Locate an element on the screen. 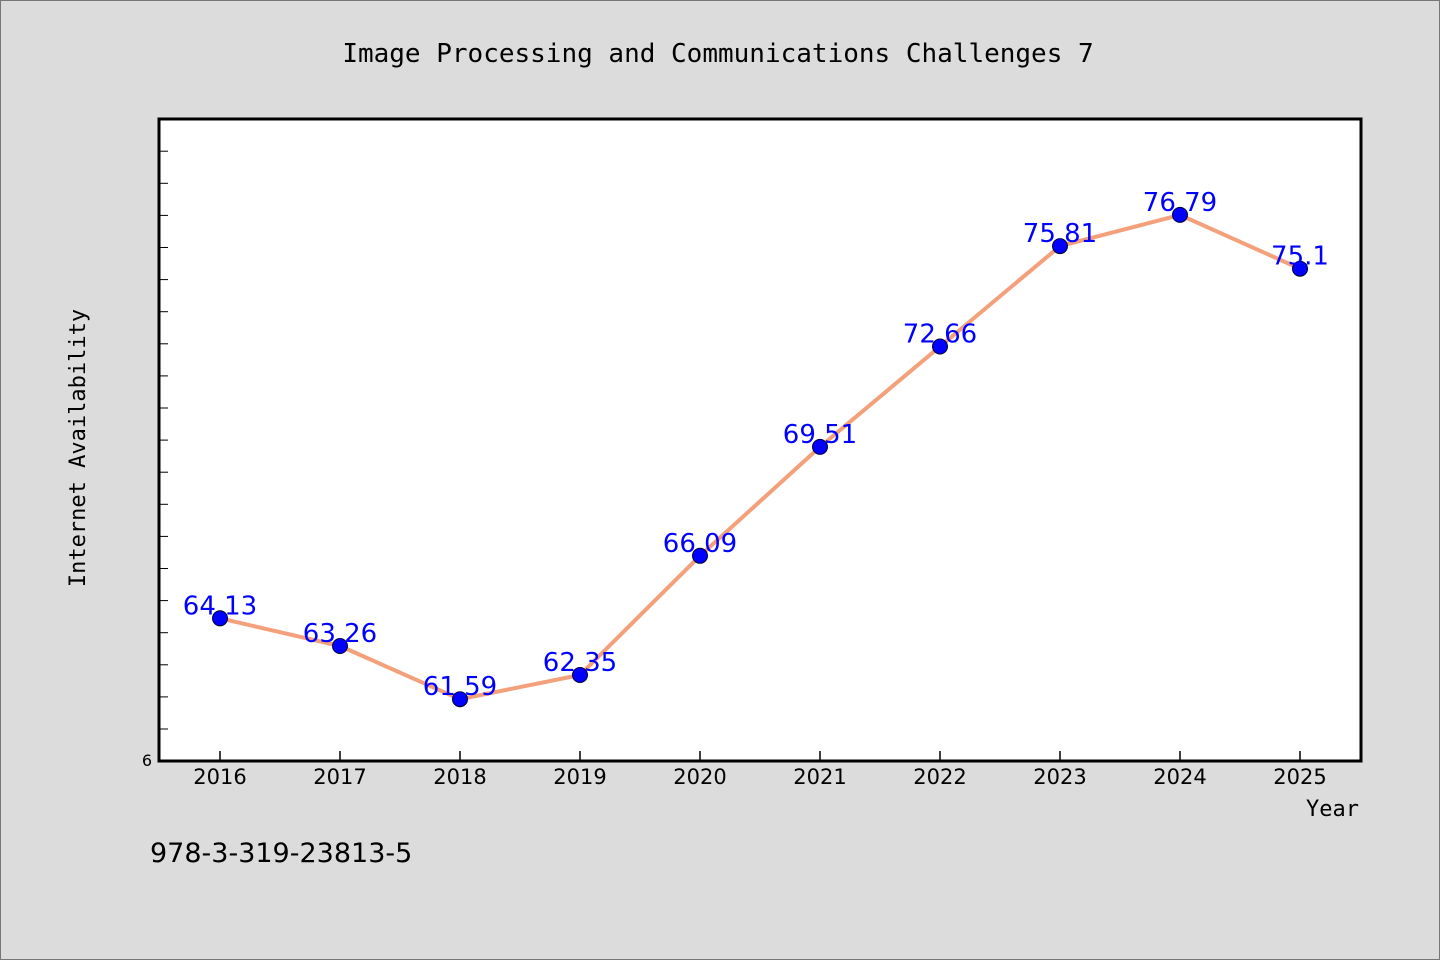  isbn-text: 978-3-319-23813-5 is located at coordinates (281, 853).